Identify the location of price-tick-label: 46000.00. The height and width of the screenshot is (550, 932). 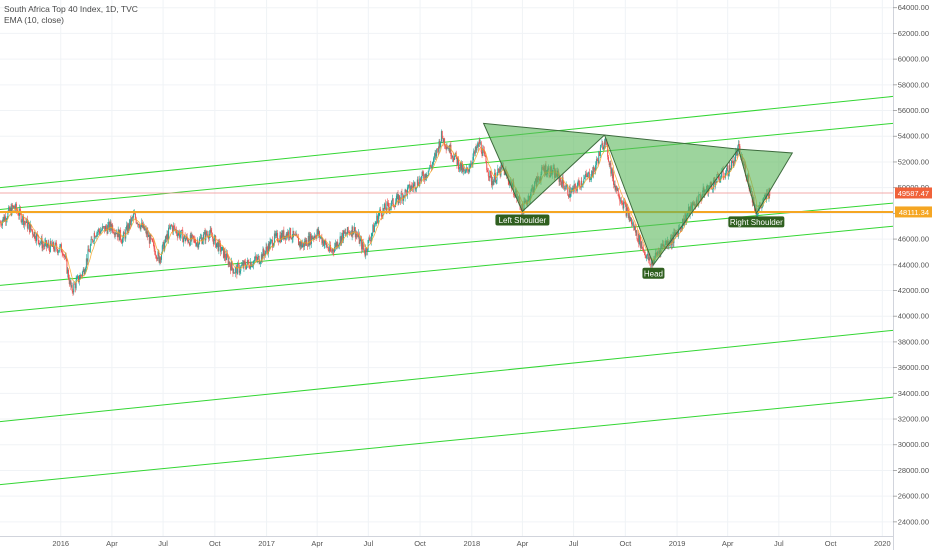
(913, 239).